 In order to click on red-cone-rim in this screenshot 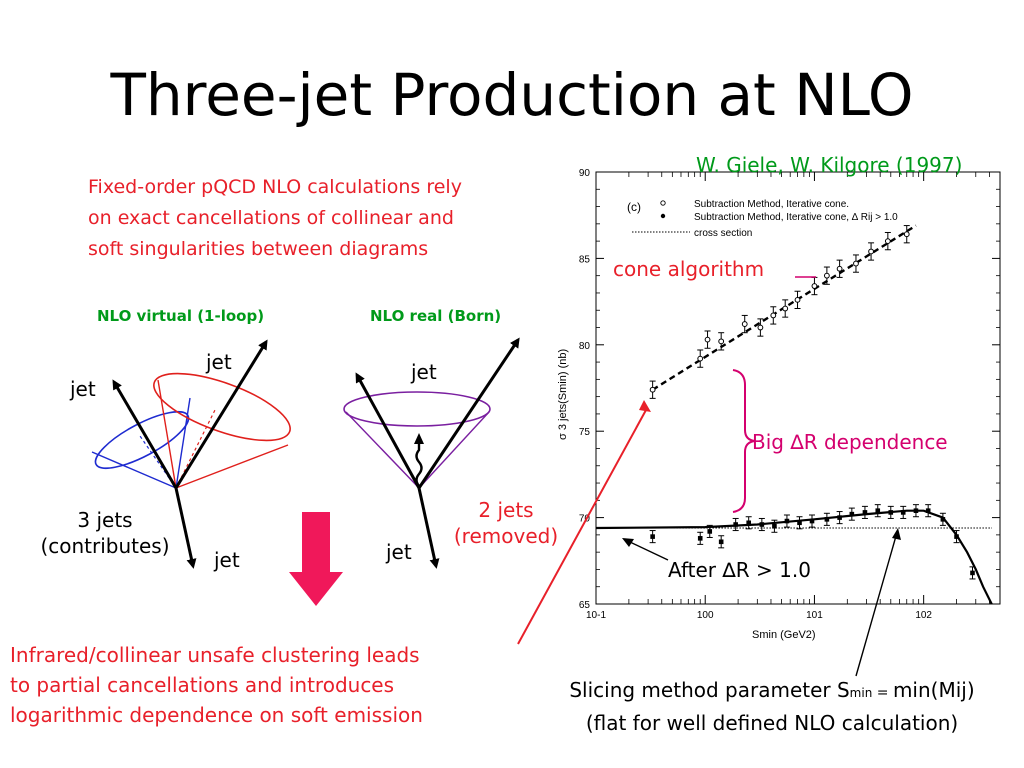, I will do `click(222, 407)`.